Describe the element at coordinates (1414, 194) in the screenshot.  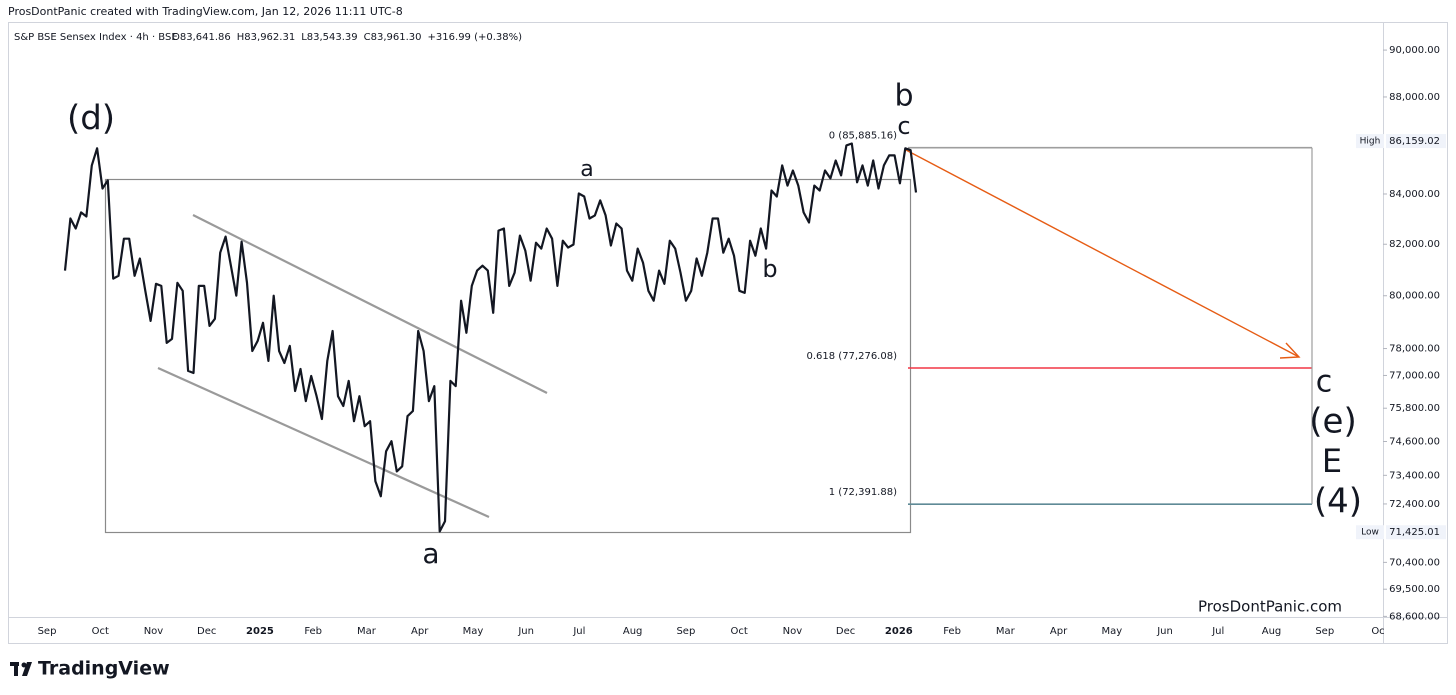
I see `y-tick-label: 84,000.00` at that location.